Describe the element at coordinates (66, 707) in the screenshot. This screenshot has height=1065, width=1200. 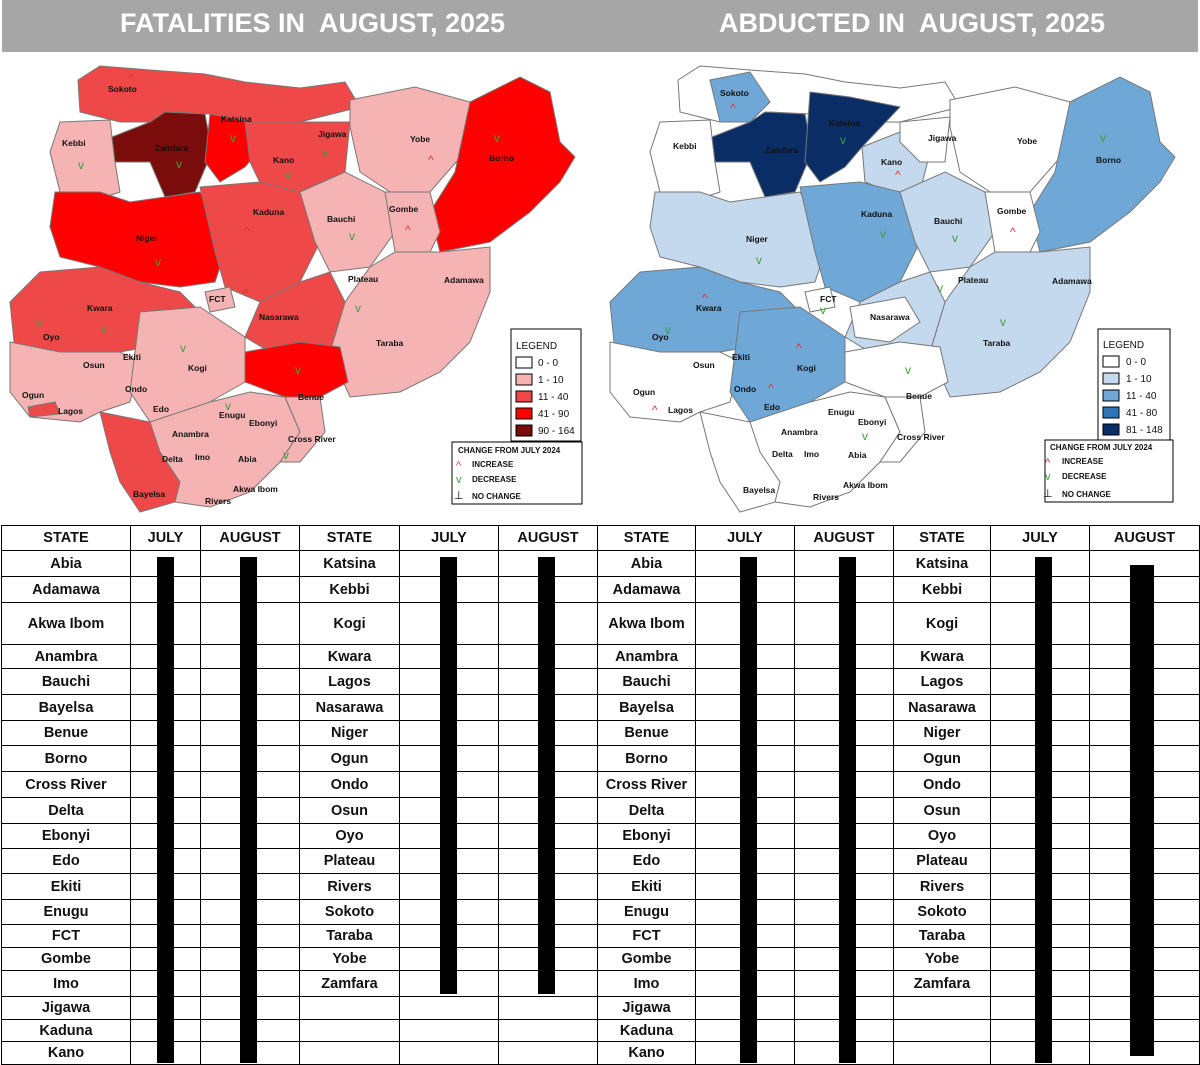
I see `state-cell: Bayelsa` at that location.